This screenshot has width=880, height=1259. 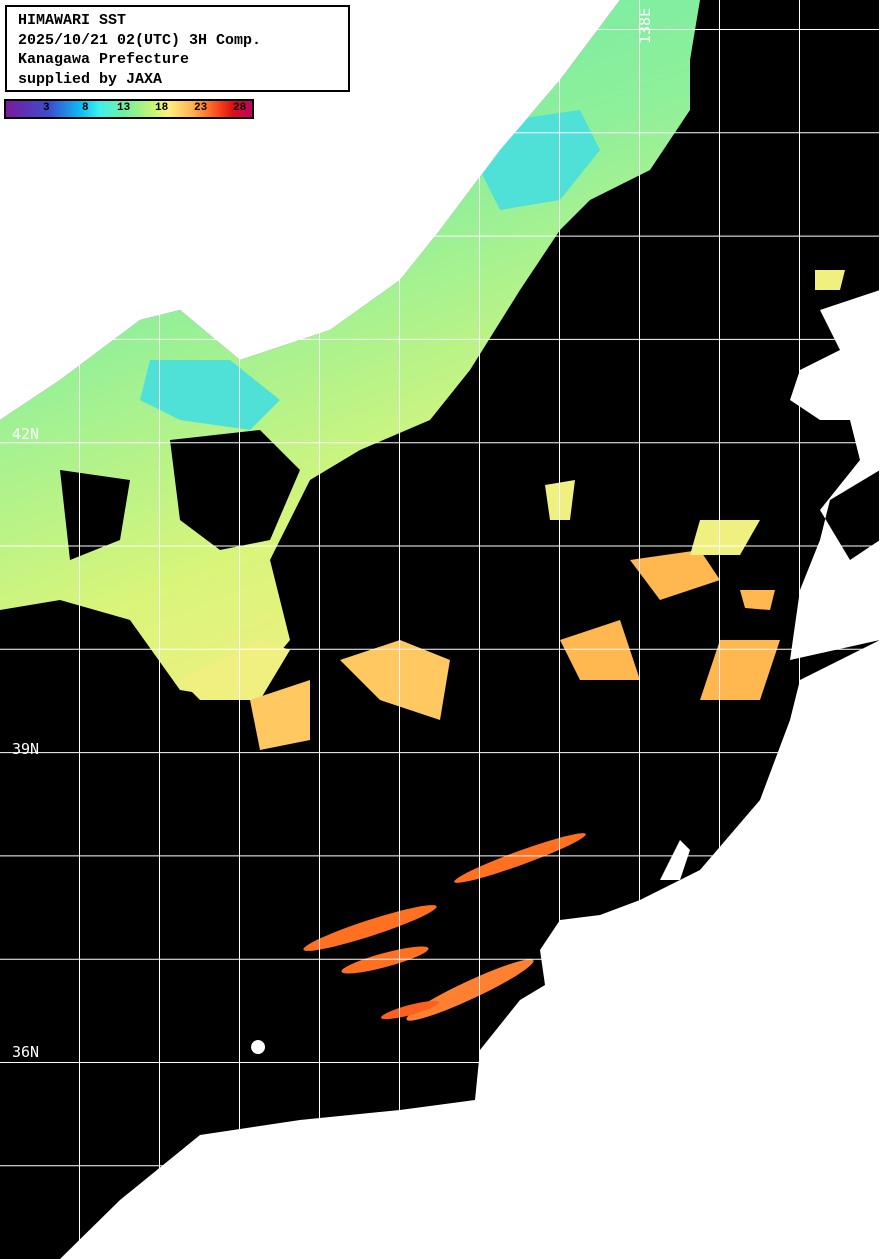 I want to click on colorbar-label: 28, so click(x=240, y=108).